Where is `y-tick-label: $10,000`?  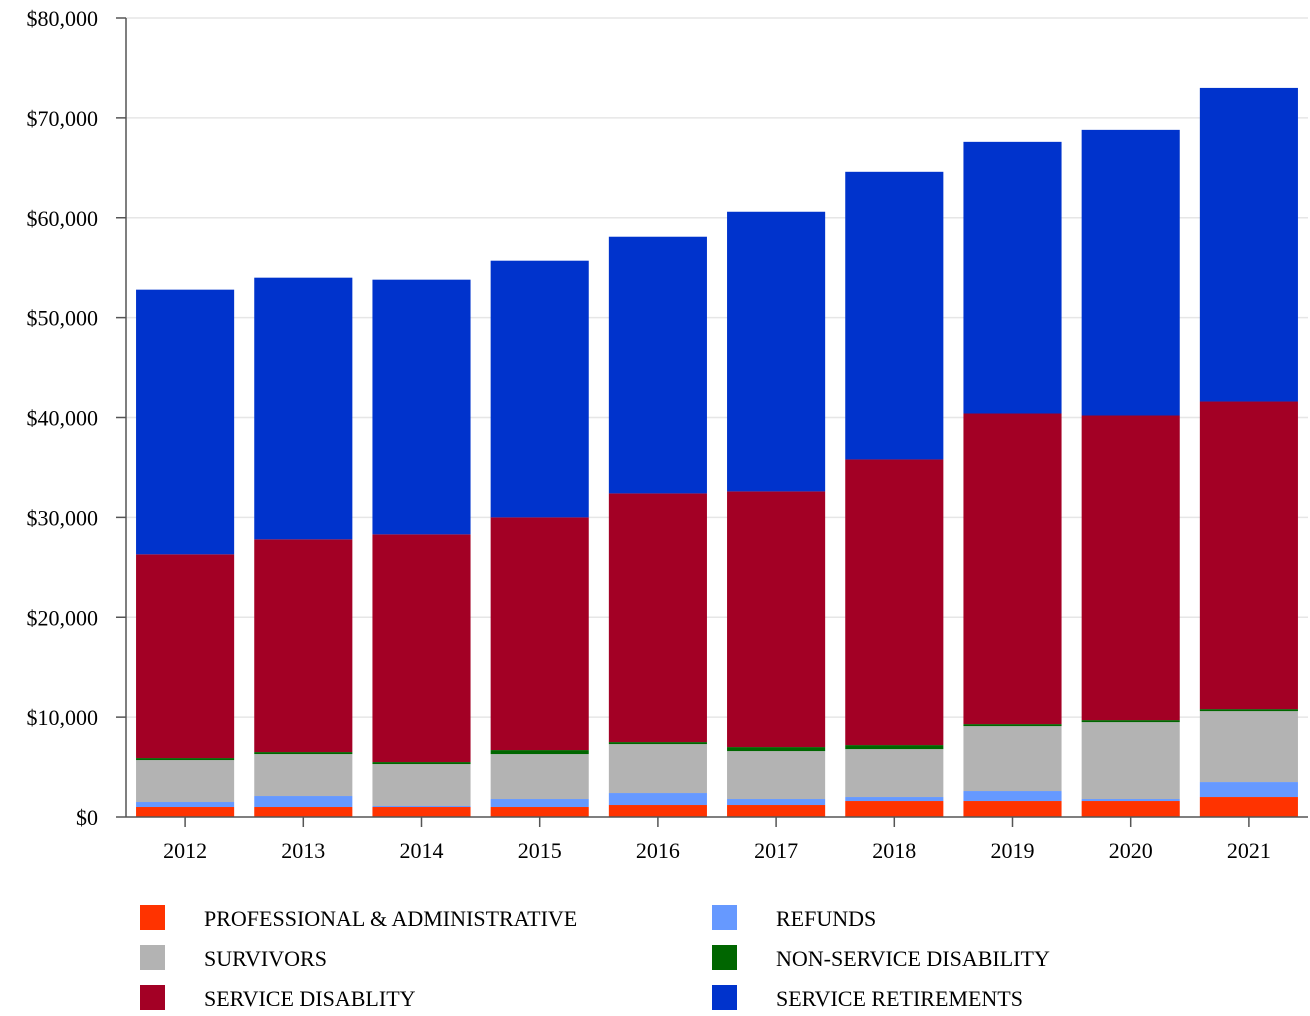 y-tick-label: $10,000 is located at coordinates (63, 717).